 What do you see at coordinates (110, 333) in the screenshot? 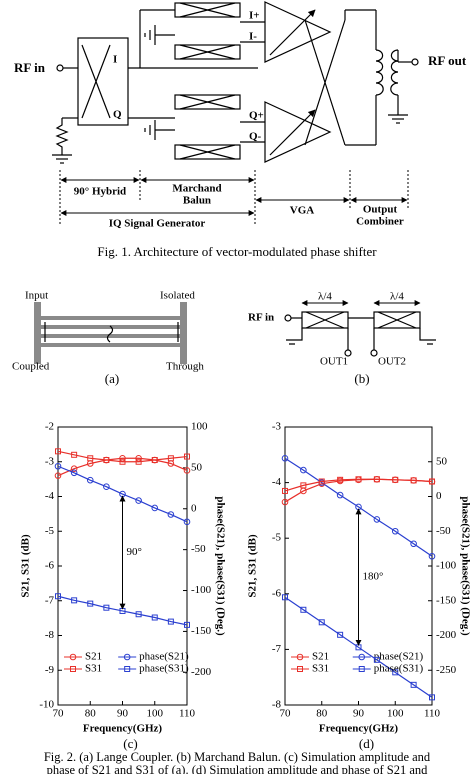
I see `lange-coupler` at bounding box center [110, 333].